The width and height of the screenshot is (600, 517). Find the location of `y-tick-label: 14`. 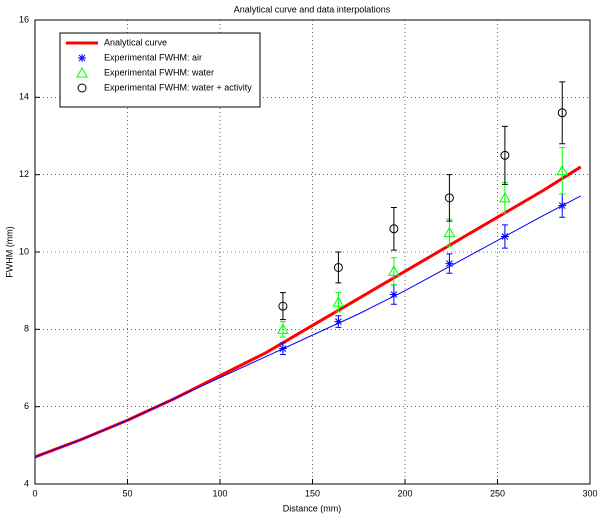

y-tick-label: 14 is located at coordinates (24, 97).